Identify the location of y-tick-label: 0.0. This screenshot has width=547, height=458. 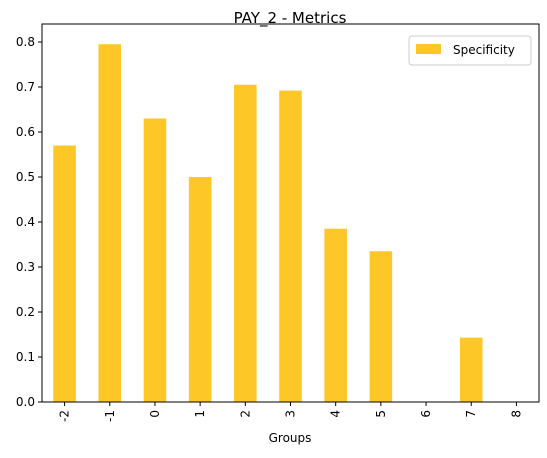
(25, 402).